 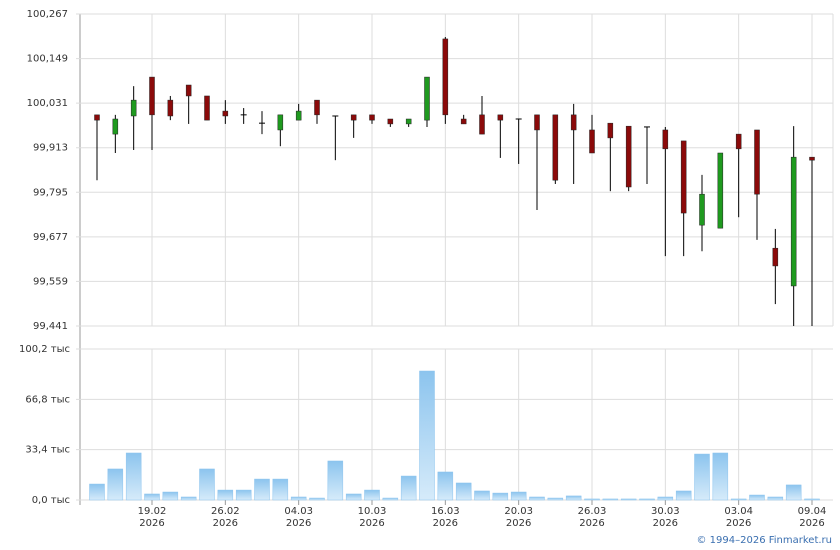 What do you see at coordinates (47, 450) in the screenshot?
I see `volume-tick-label: 33,4 тыс` at bounding box center [47, 450].